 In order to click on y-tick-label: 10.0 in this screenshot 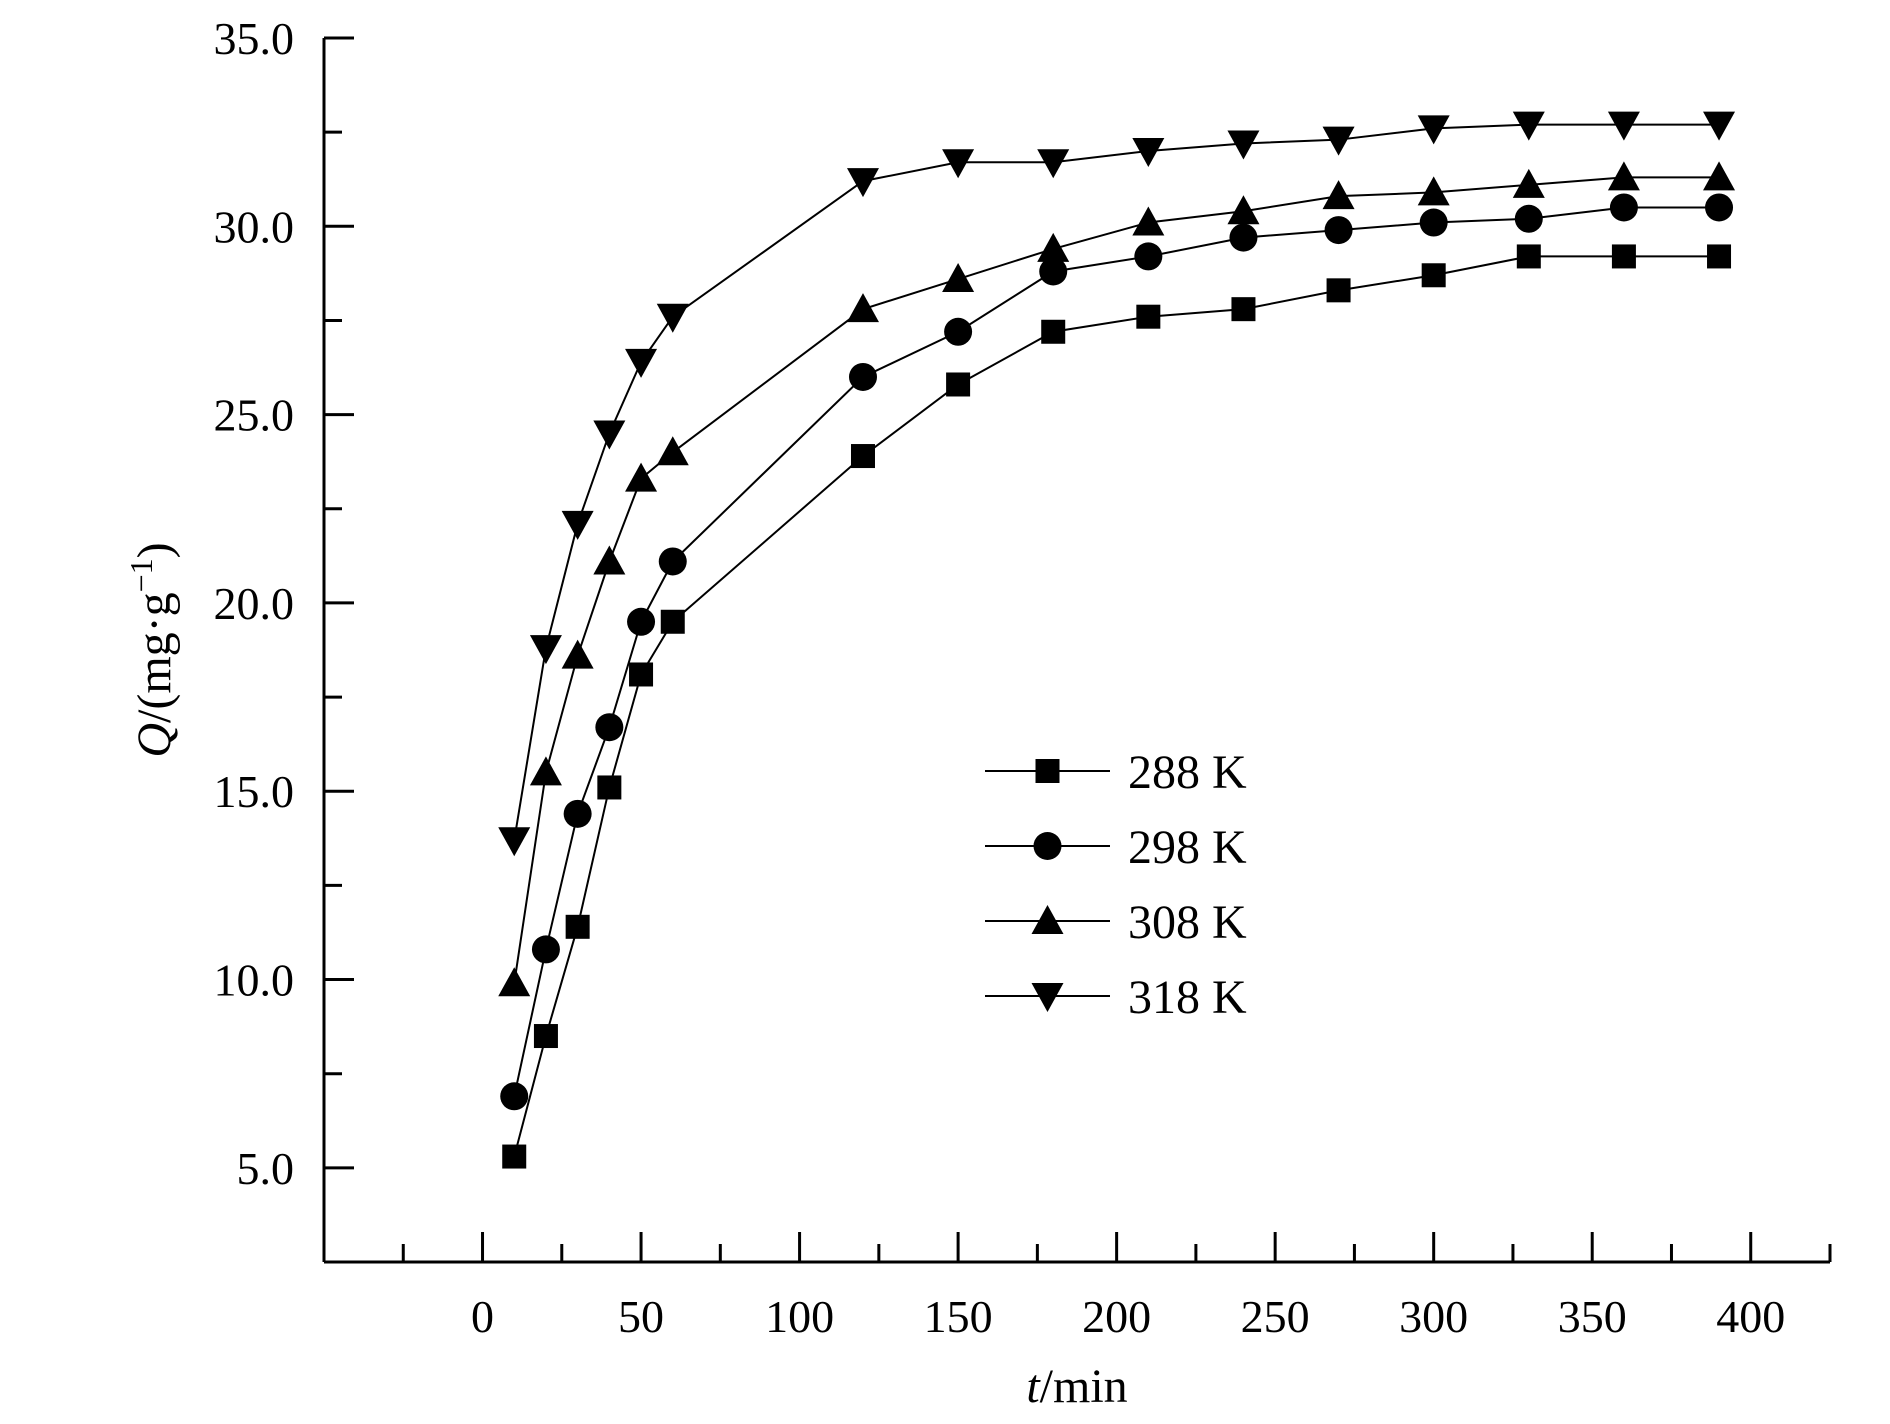, I will do `click(254, 980)`.